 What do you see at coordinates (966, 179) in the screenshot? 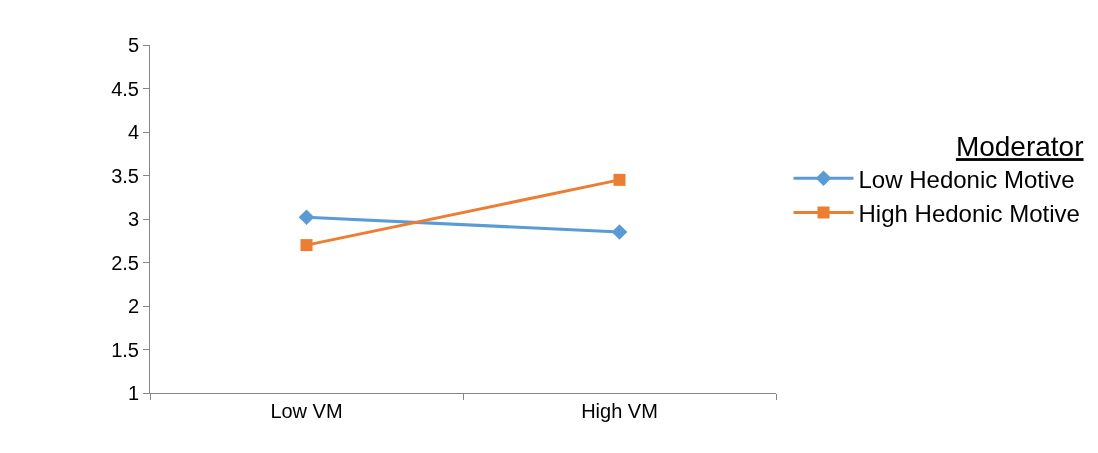
I see `legend-label: Low Hedonic Motive` at bounding box center [966, 179].